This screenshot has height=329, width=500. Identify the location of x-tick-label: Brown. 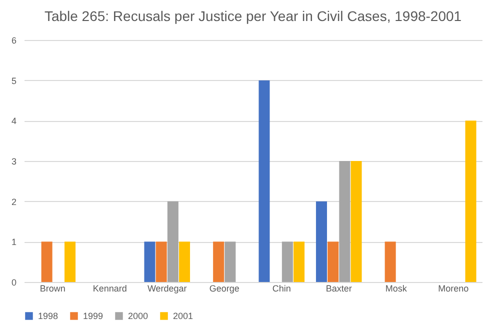
(53, 289).